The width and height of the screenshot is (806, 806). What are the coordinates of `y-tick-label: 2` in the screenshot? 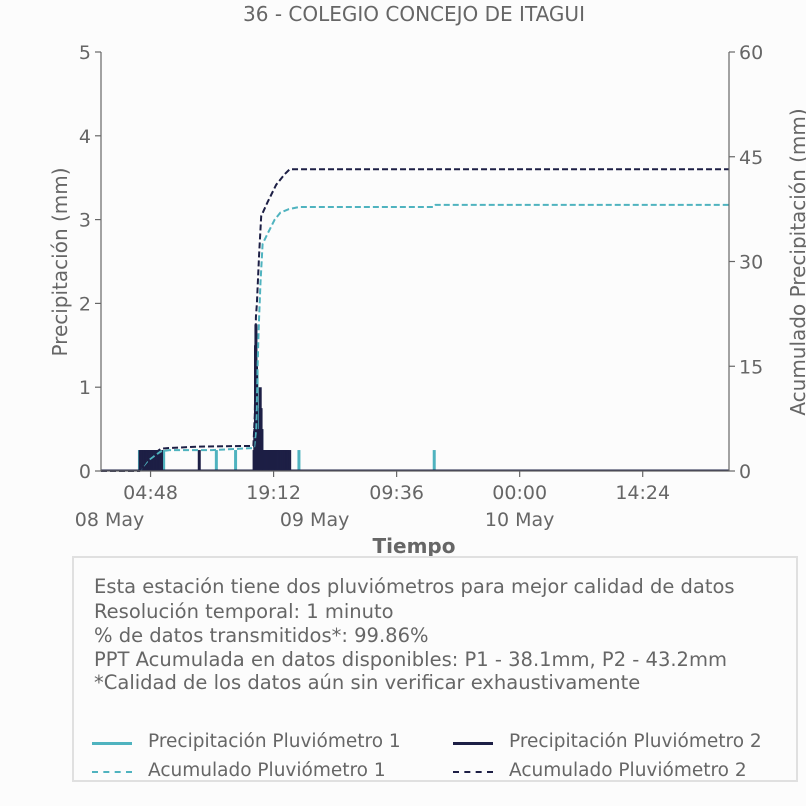 It's located at (85, 304).